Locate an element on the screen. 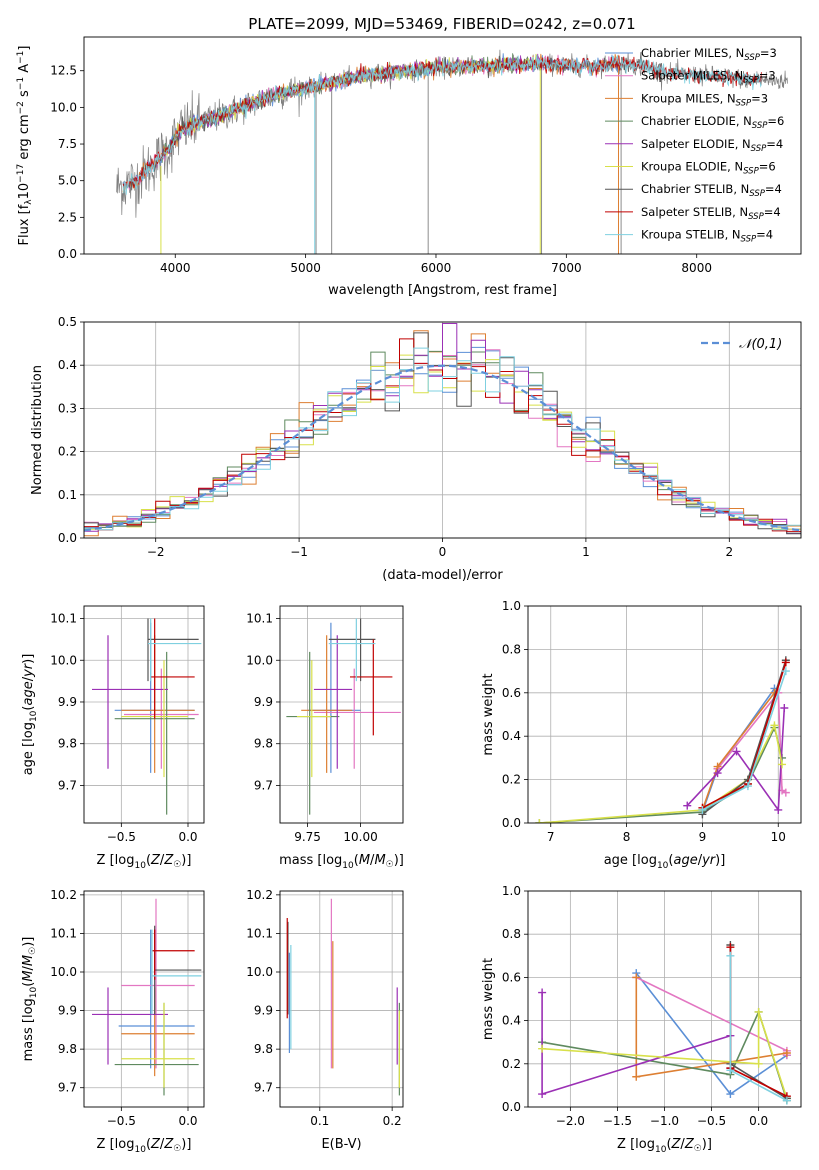 The width and height of the screenshot is (819, 1170). weight_vs_age-xtick-label: 8 is located at coordinates (627, 837).